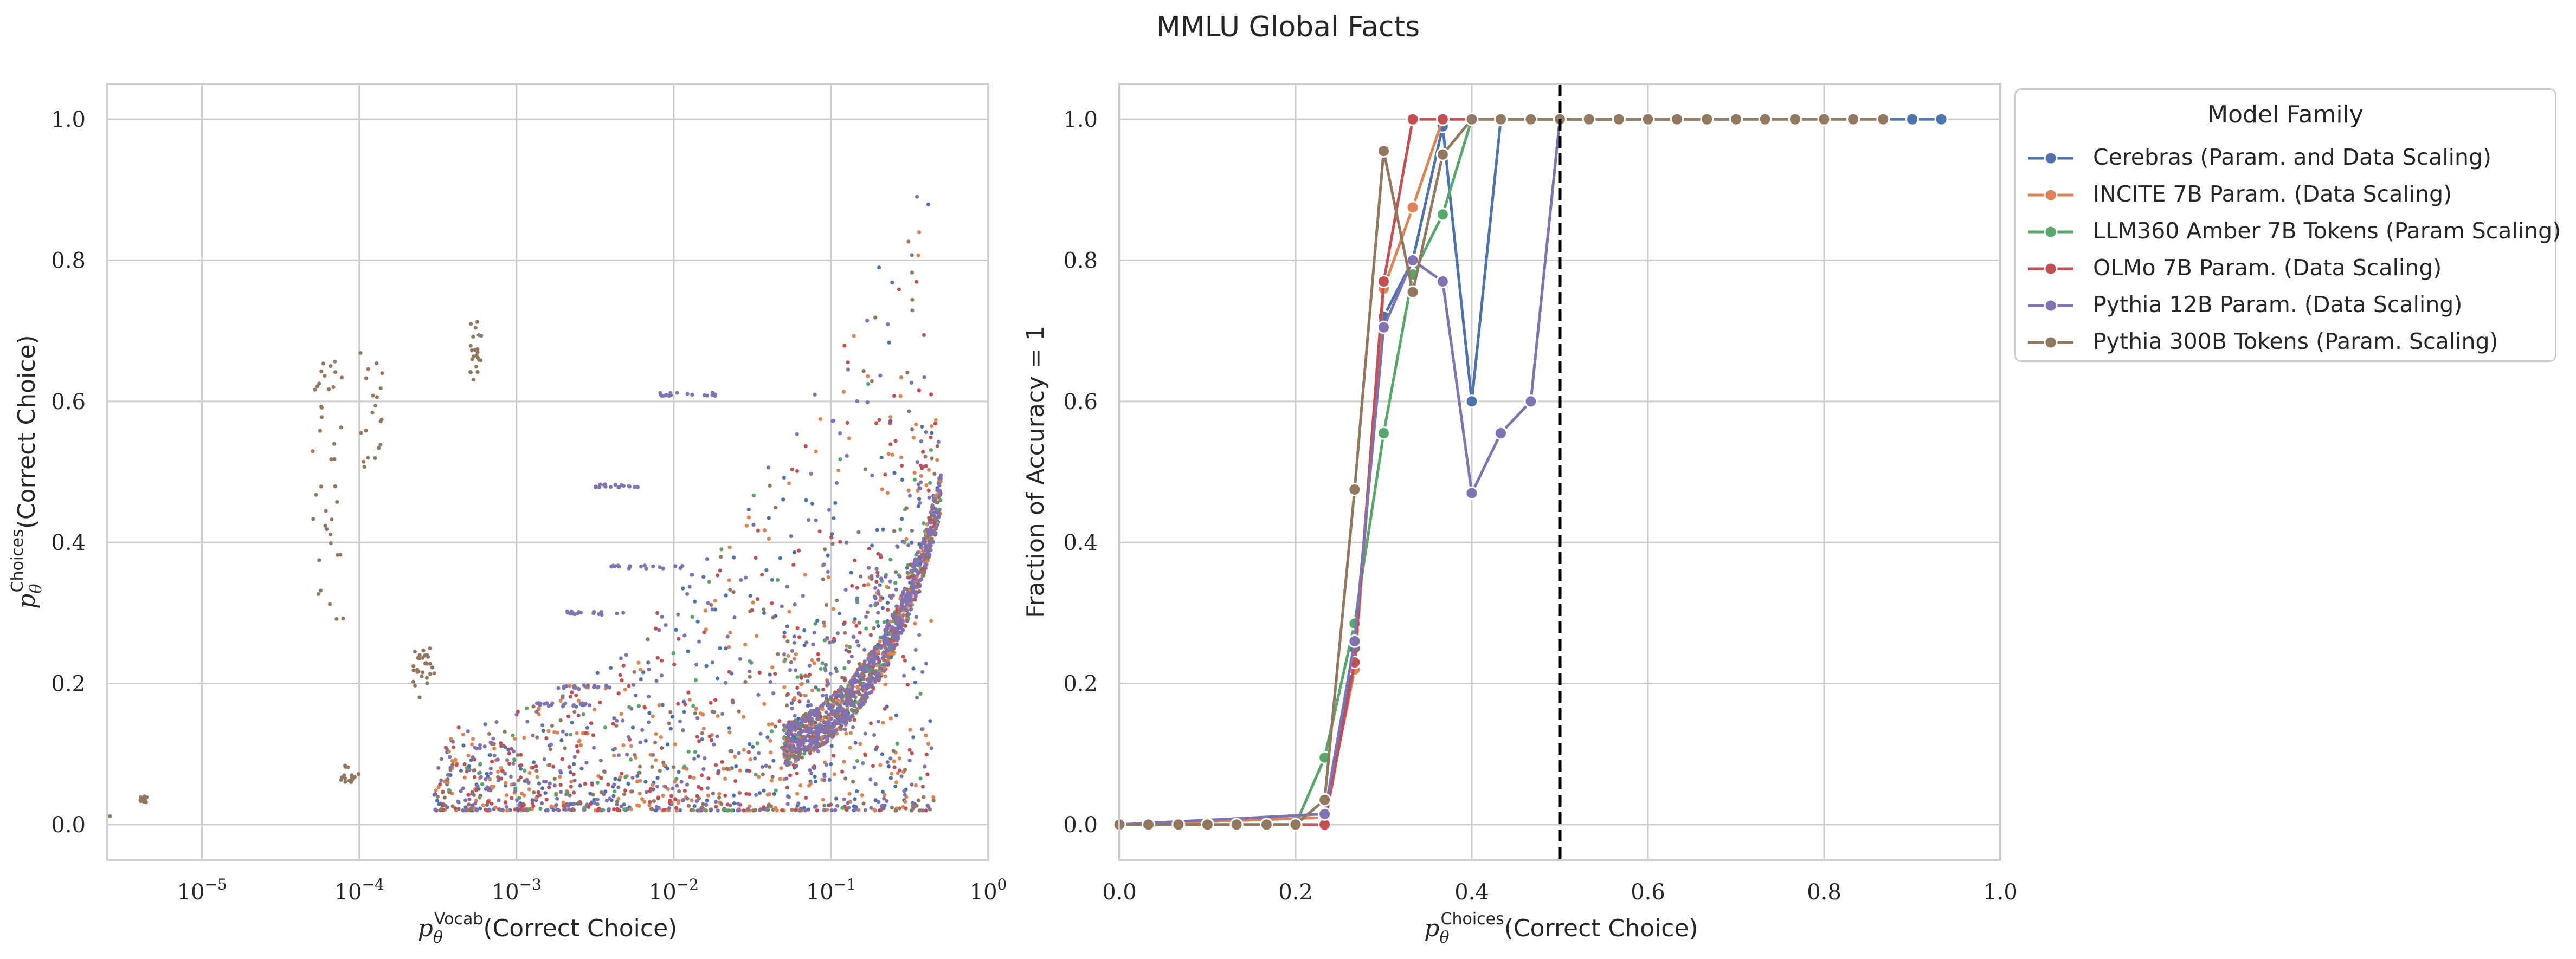 The image size is (2576, 959). Describe the element at coordinates (68, 402) in the screenshot. I see `y-tick-label: 0.6` at that location.